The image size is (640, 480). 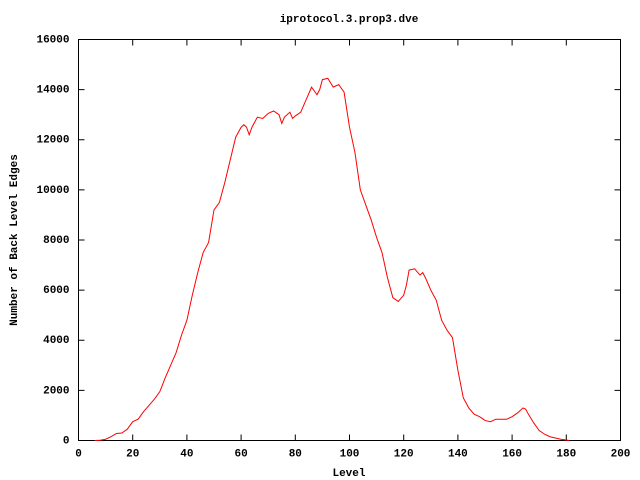 What do you see at coordinates (350, 454) in the screenshot?
I see `x-tick-label: 100` at bounding box center [350, 454].